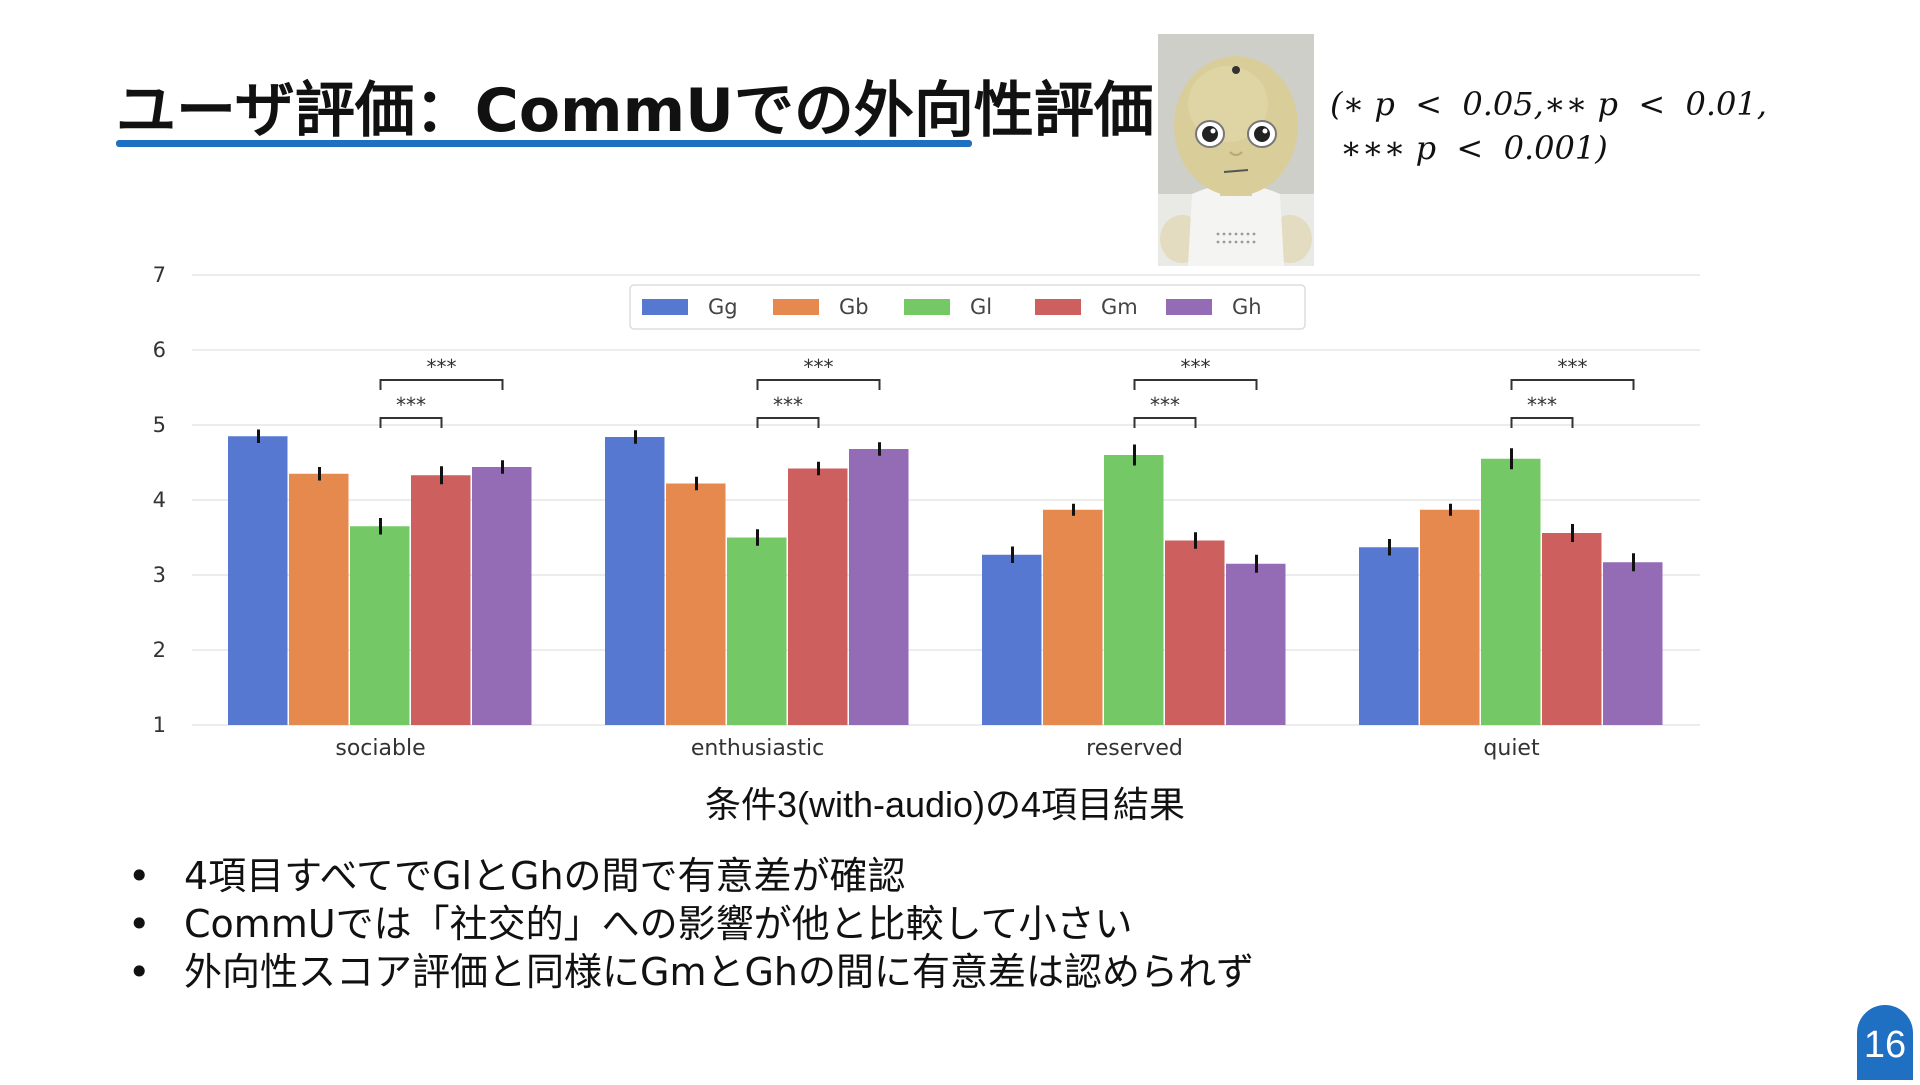 Image resolution: width=1920 pixels, height=1085 pixels. Describe the element at coordinates (159, 425) in the screenshot. I see `y-tick-label: 5` at that location.